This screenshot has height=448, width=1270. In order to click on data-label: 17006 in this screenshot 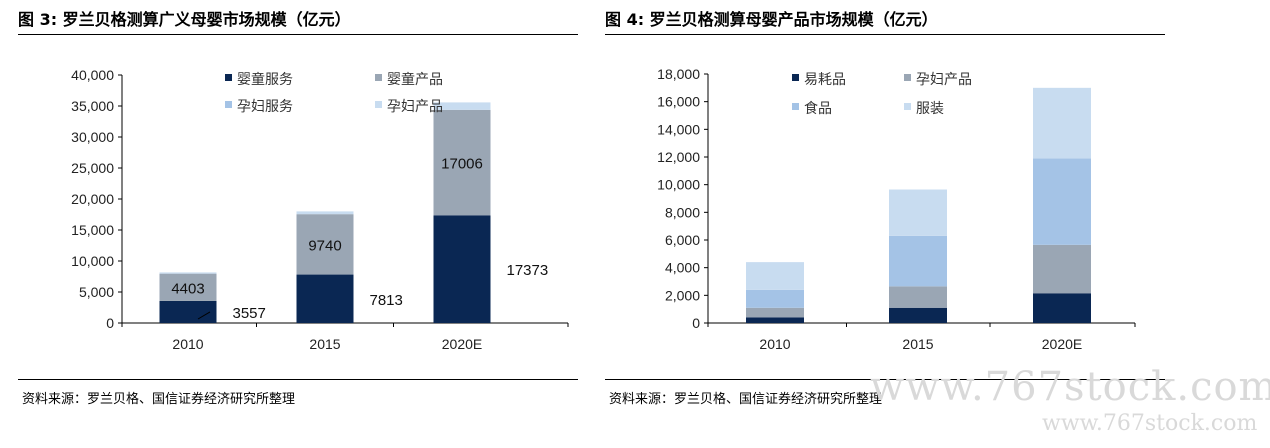, I will do `click(462, 164)`.